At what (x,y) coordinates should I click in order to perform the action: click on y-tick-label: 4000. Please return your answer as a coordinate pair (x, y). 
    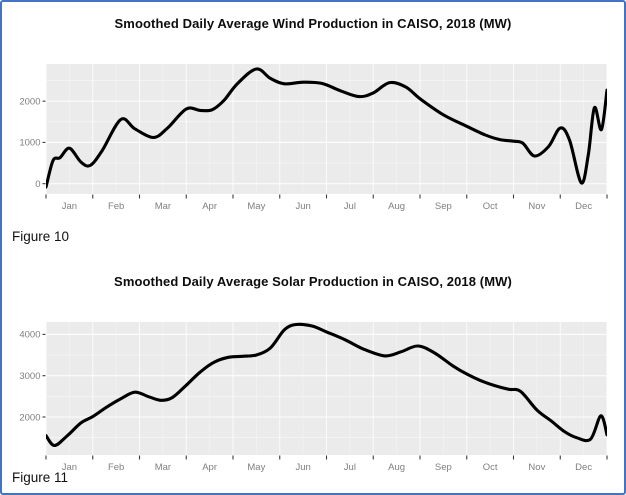
    Looking at the image, I should click on (29, 335).